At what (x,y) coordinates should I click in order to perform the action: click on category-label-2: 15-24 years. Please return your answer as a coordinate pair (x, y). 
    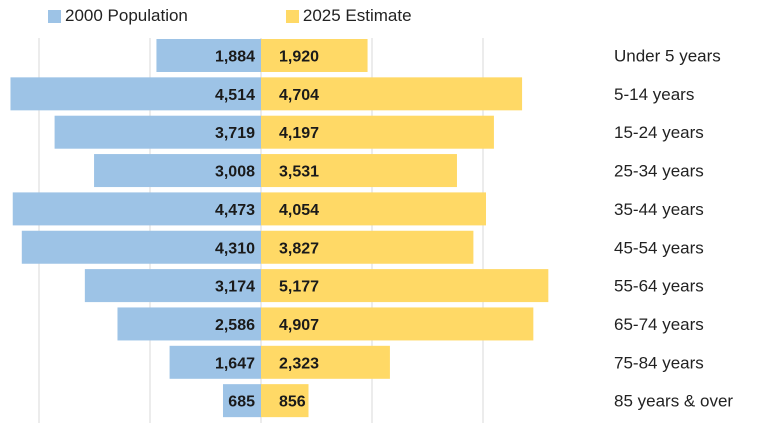
    Looking at the image, I should click on (659, 132).